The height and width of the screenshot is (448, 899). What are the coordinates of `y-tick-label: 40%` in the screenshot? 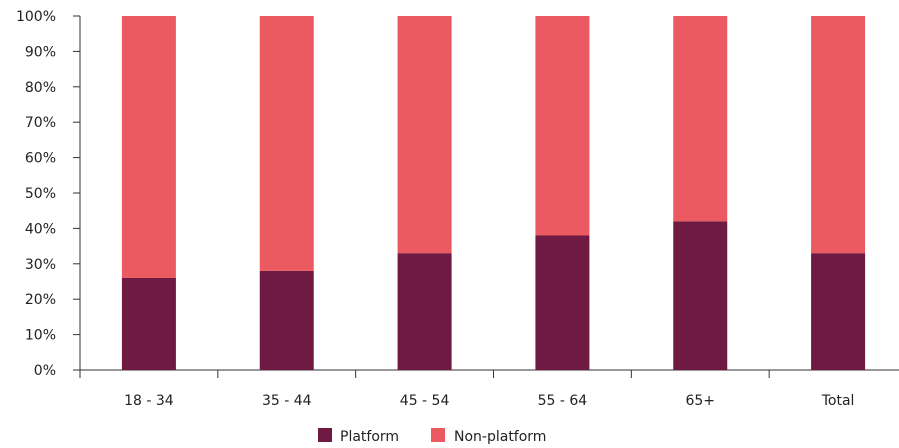 It's located at (40, 229).